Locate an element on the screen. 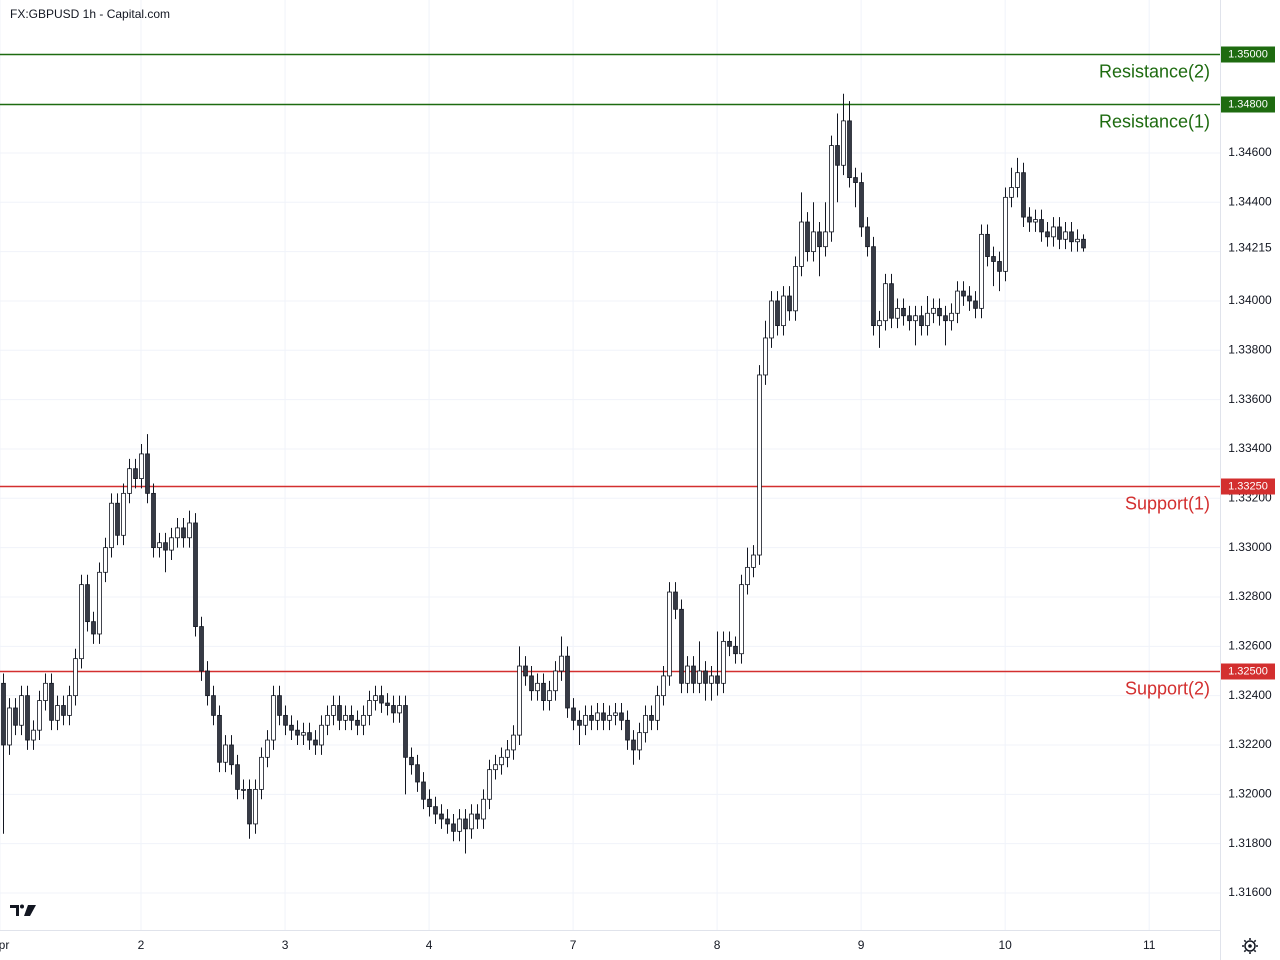  y-tick-label: 1.31600 is located at coordinates (1250, 892).